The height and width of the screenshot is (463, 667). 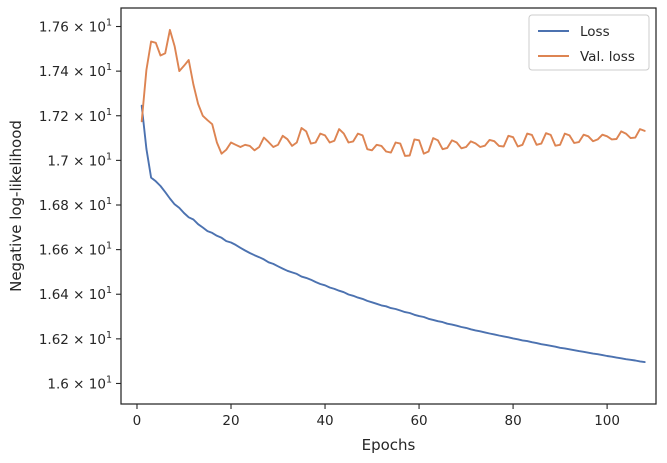 What do you see at coordinates (79, 160) in the screenshot?
I see `y-tick-label: 1.7 × 10¹` at bounding box center [79, 160].